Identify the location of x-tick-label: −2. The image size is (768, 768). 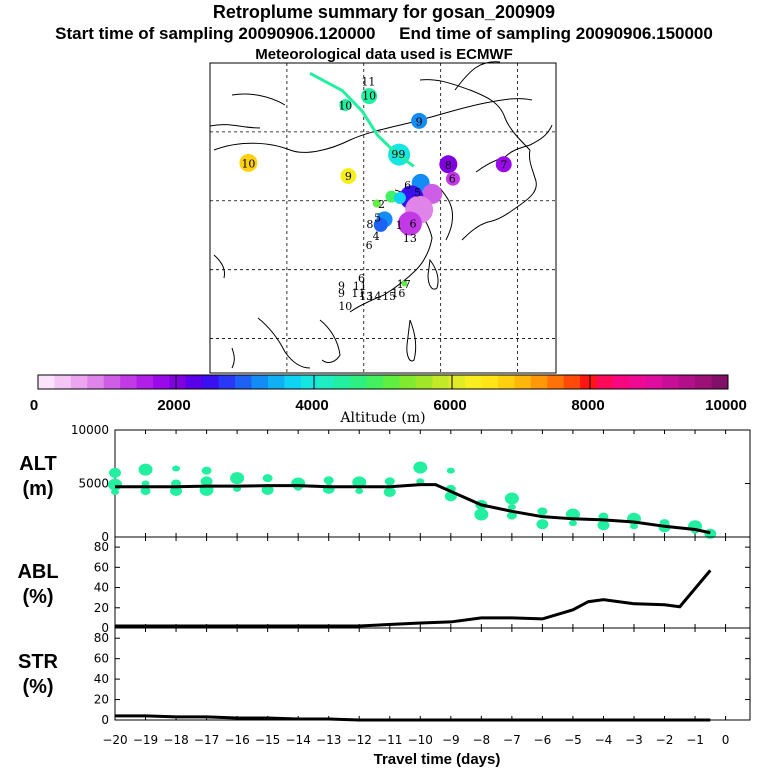
(665, 740).